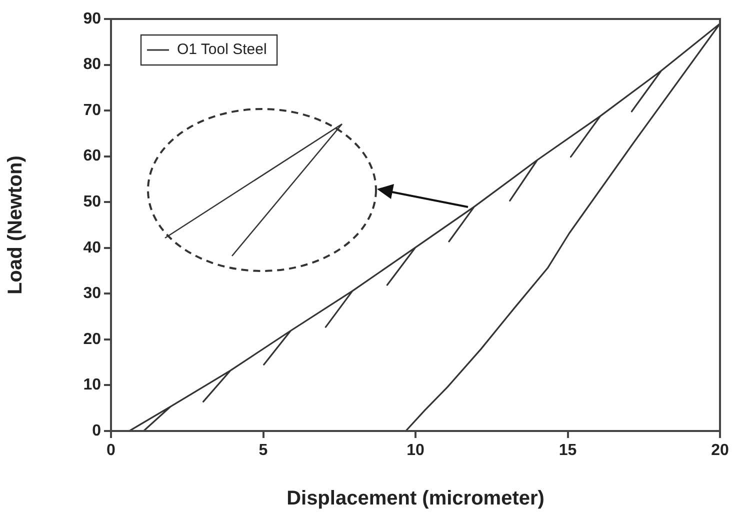 This screenshot has width=733, height=515. I want to click on y-tick-label: 30, so click(92, 293).